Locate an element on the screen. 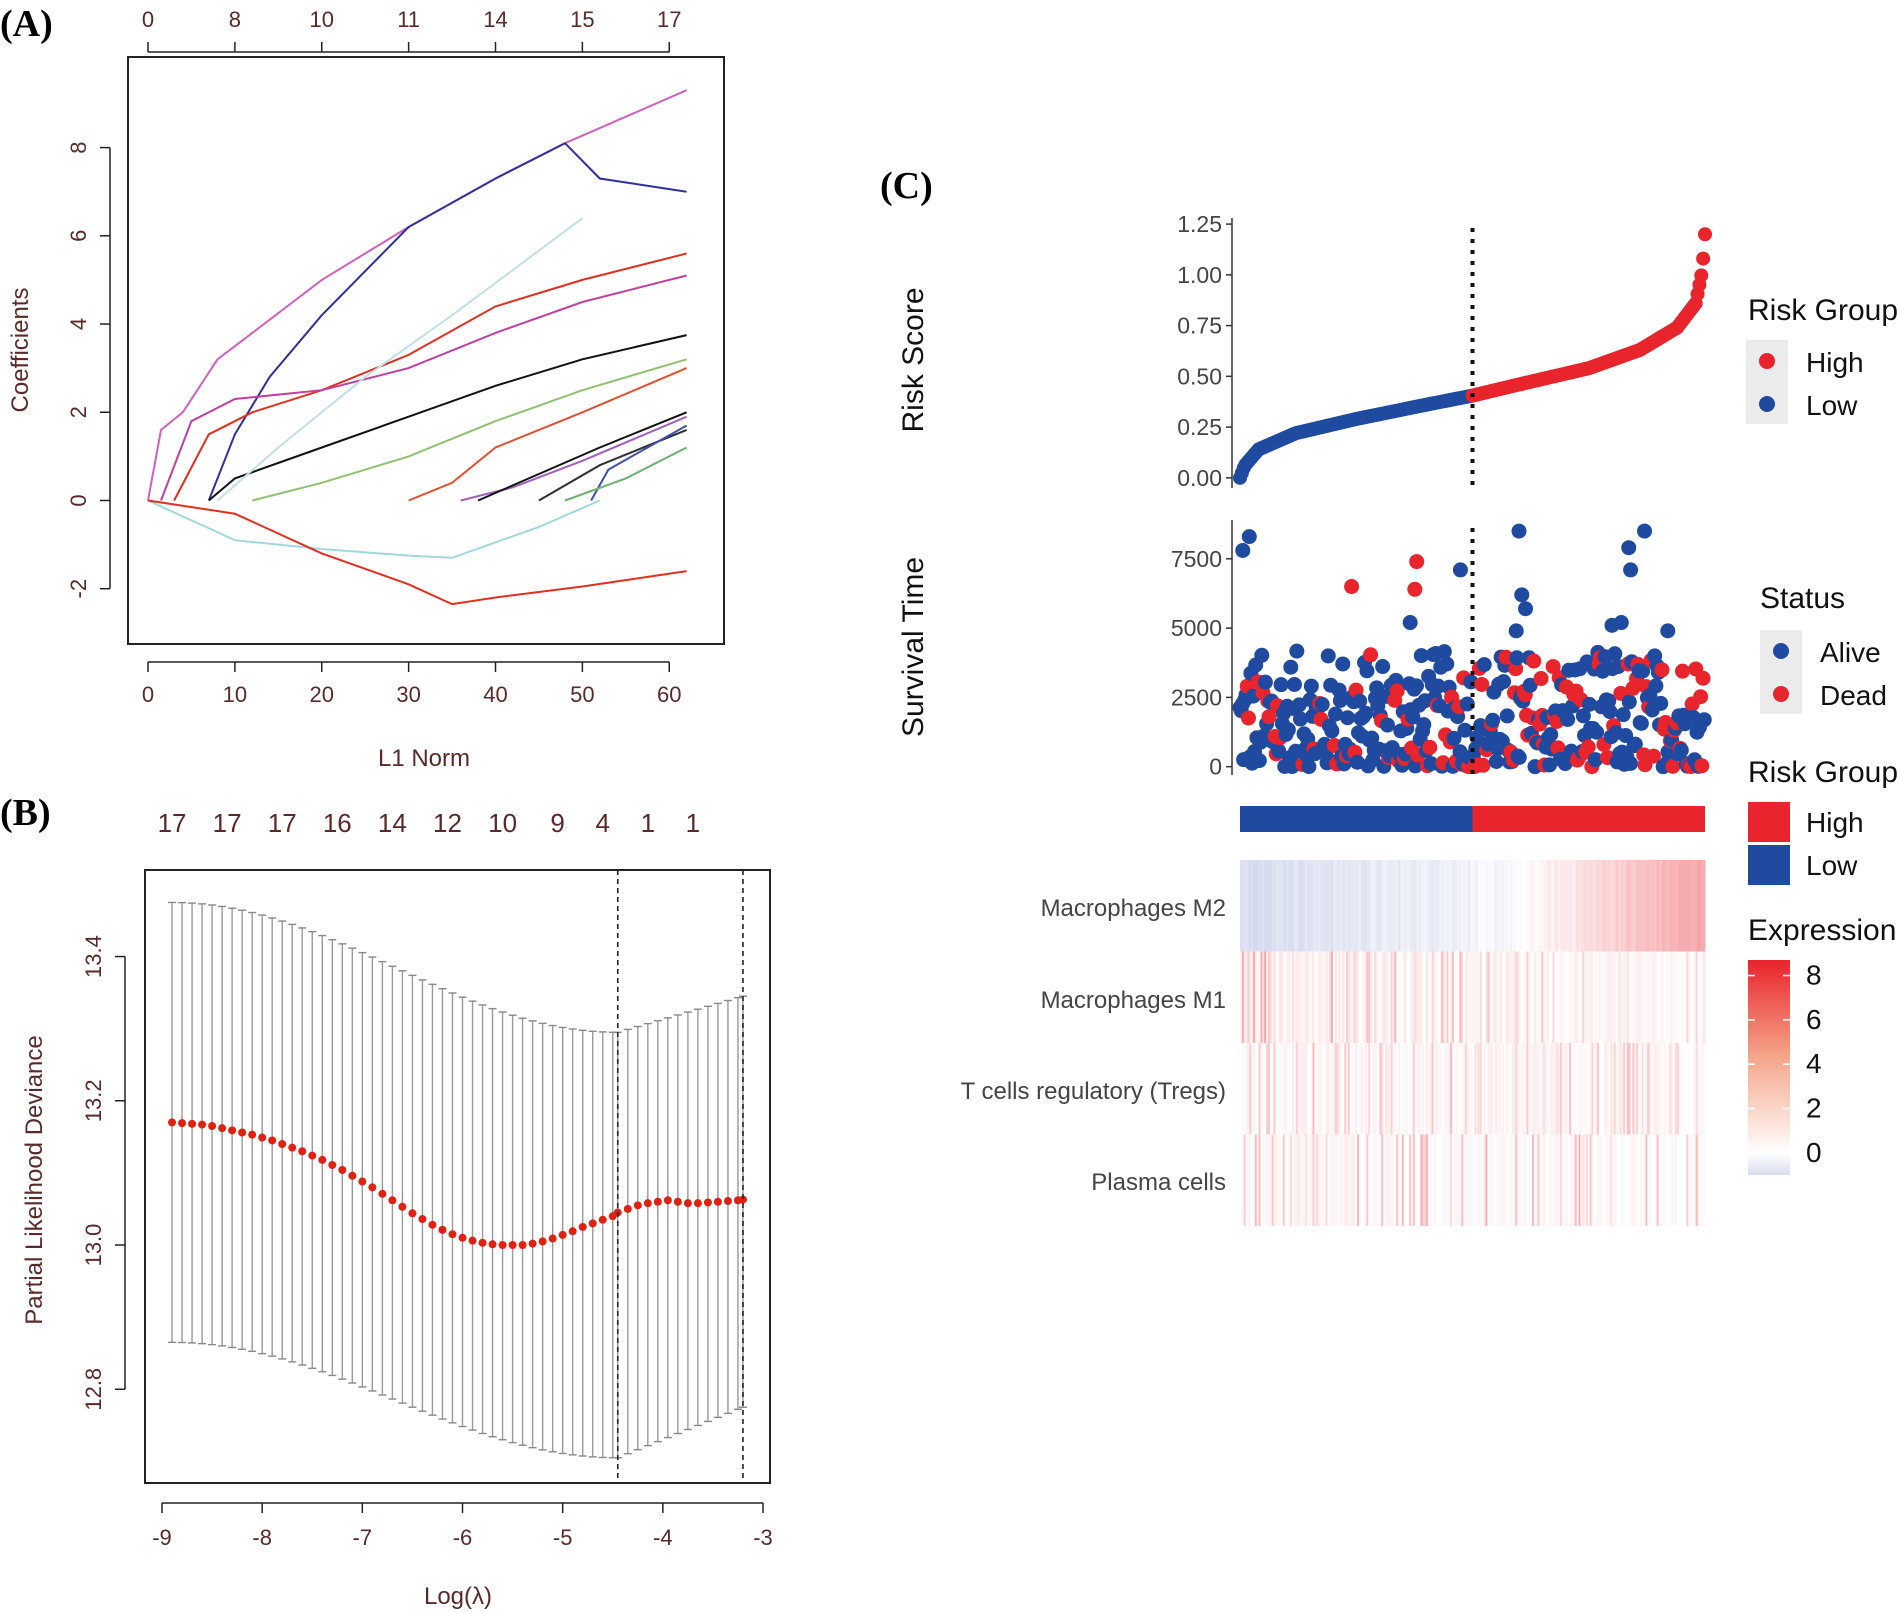 This screenshot has height=1613, width=1900. legend-title: Status is located at coordinates (1802, 598).